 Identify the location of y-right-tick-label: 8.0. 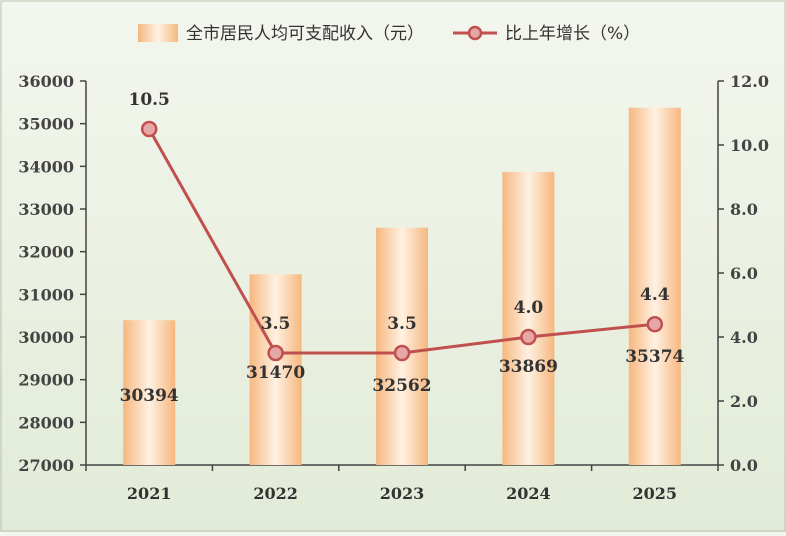
(744, 209).